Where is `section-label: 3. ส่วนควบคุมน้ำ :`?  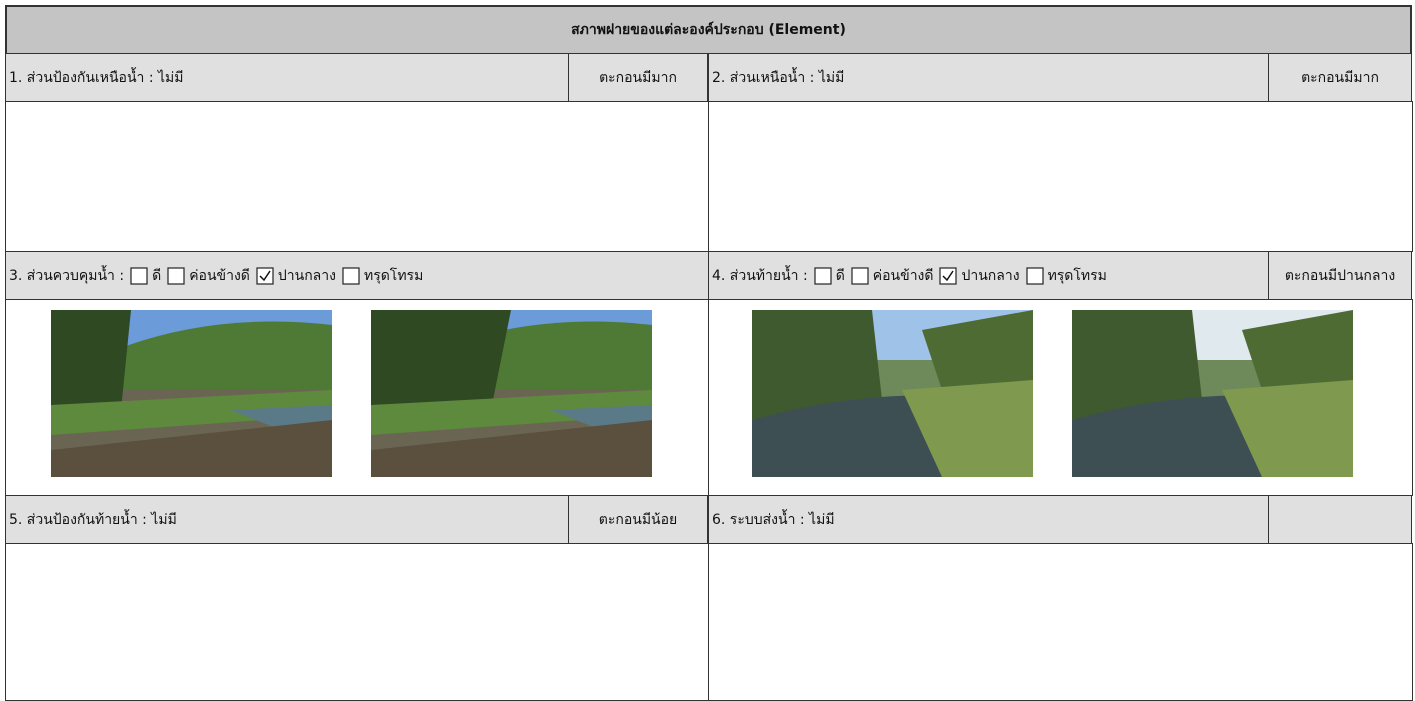
section-label: 3. ส่วนควบคุมน้ำ : is located at coordinates (67, 275).